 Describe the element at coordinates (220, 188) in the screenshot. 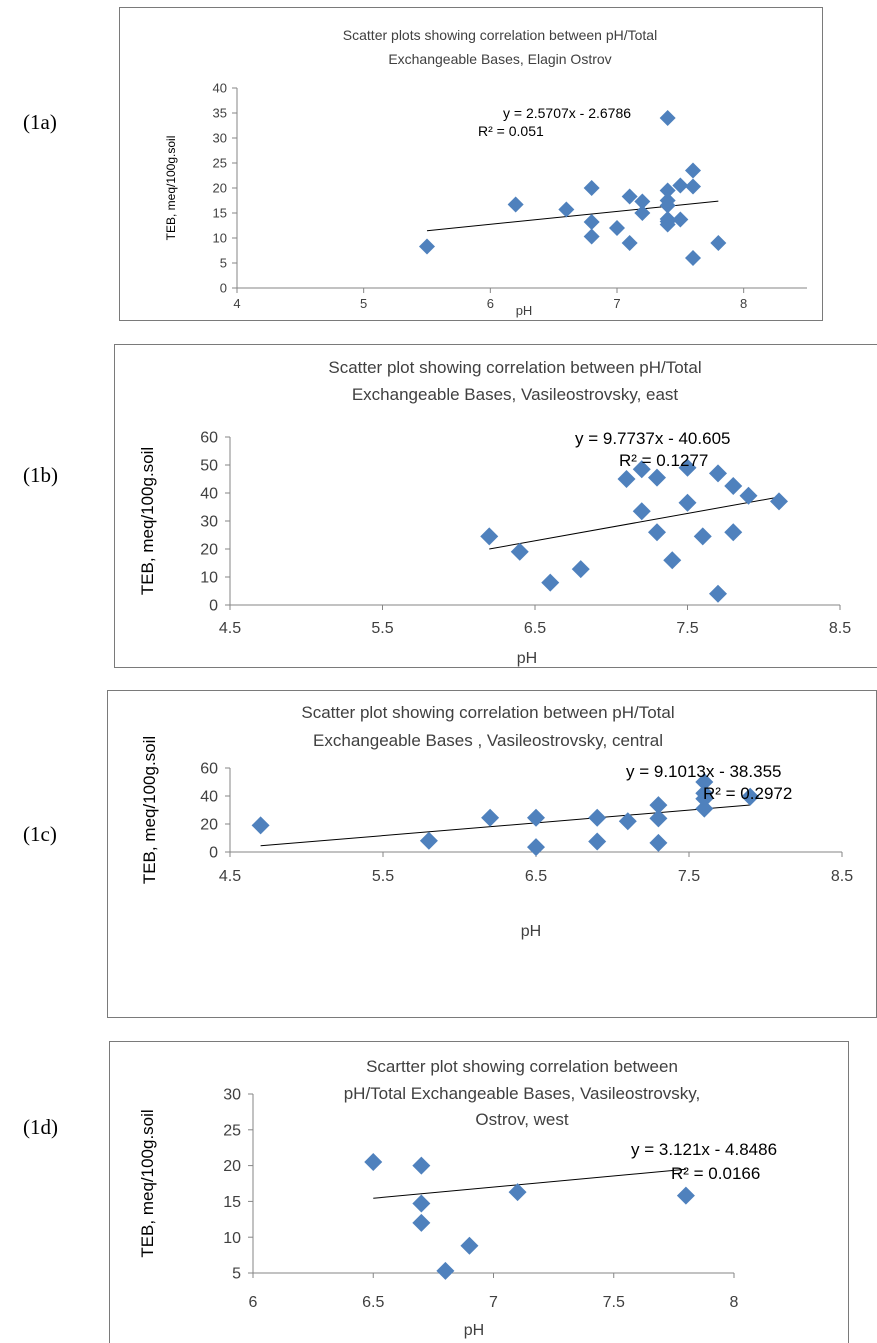

I see `y-tick-label: 20` at that location.